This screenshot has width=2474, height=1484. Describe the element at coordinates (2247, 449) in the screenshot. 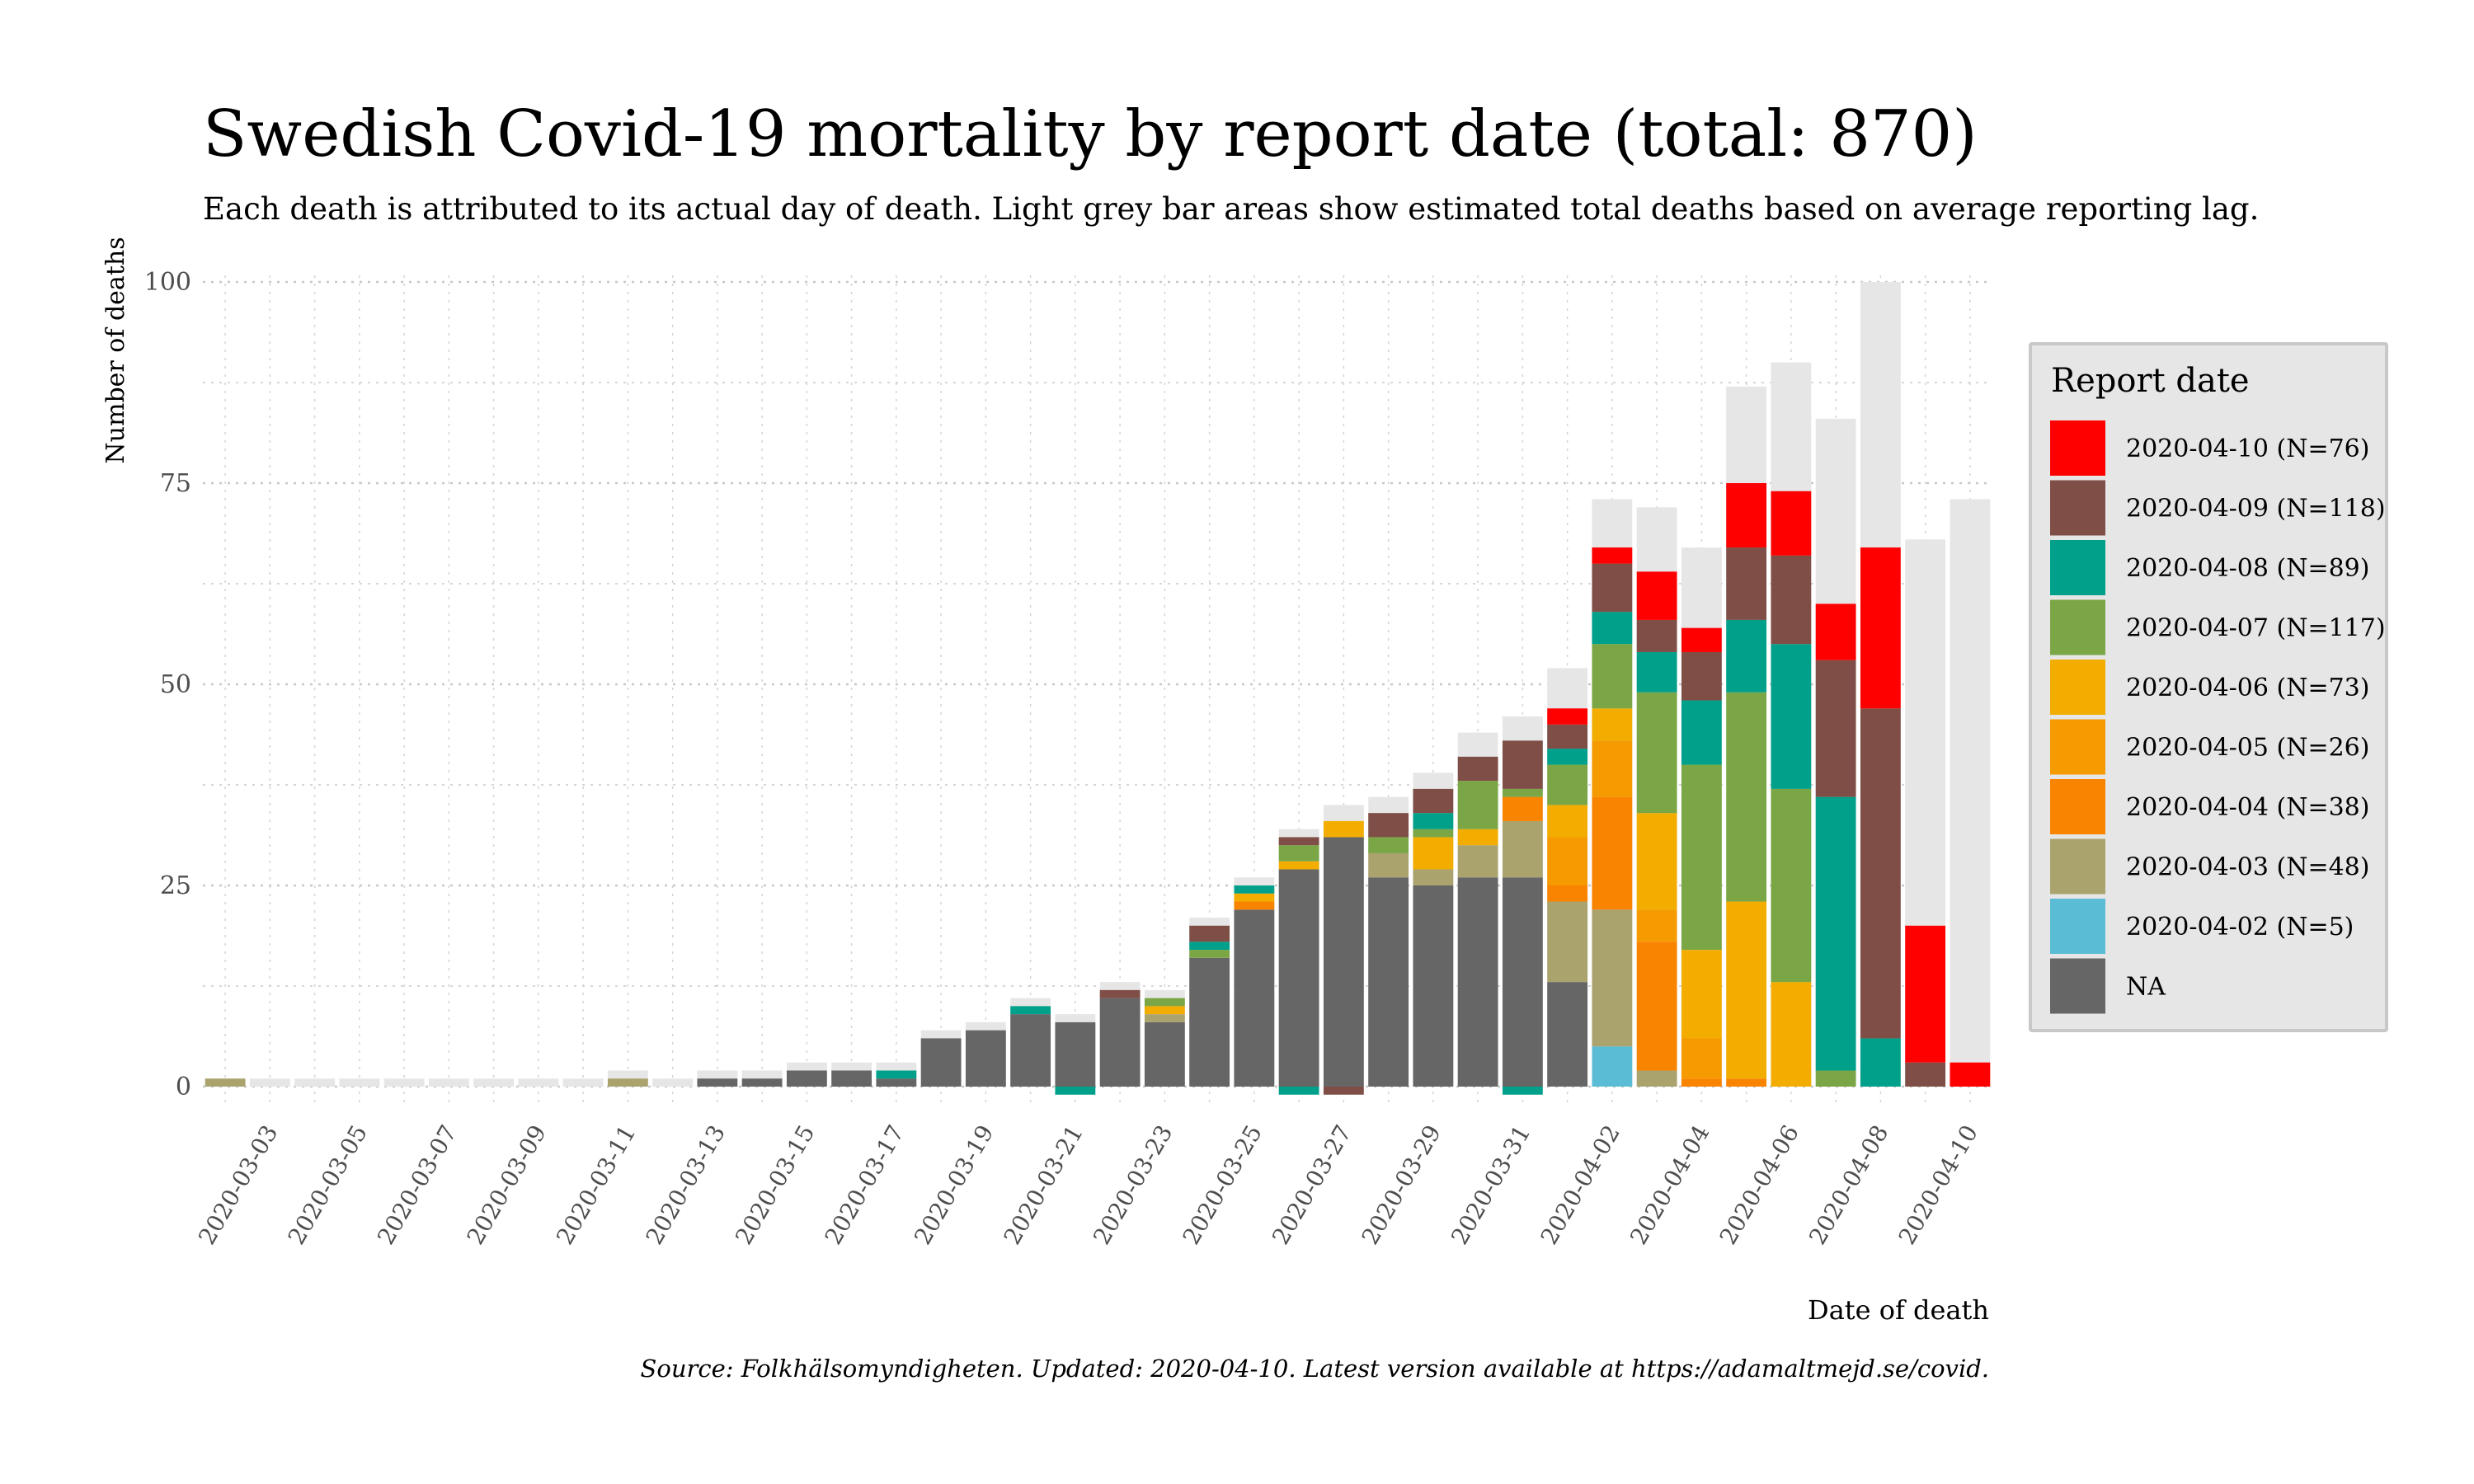

I see `legend-label: 2020-04-10 (N=76)` at that location.